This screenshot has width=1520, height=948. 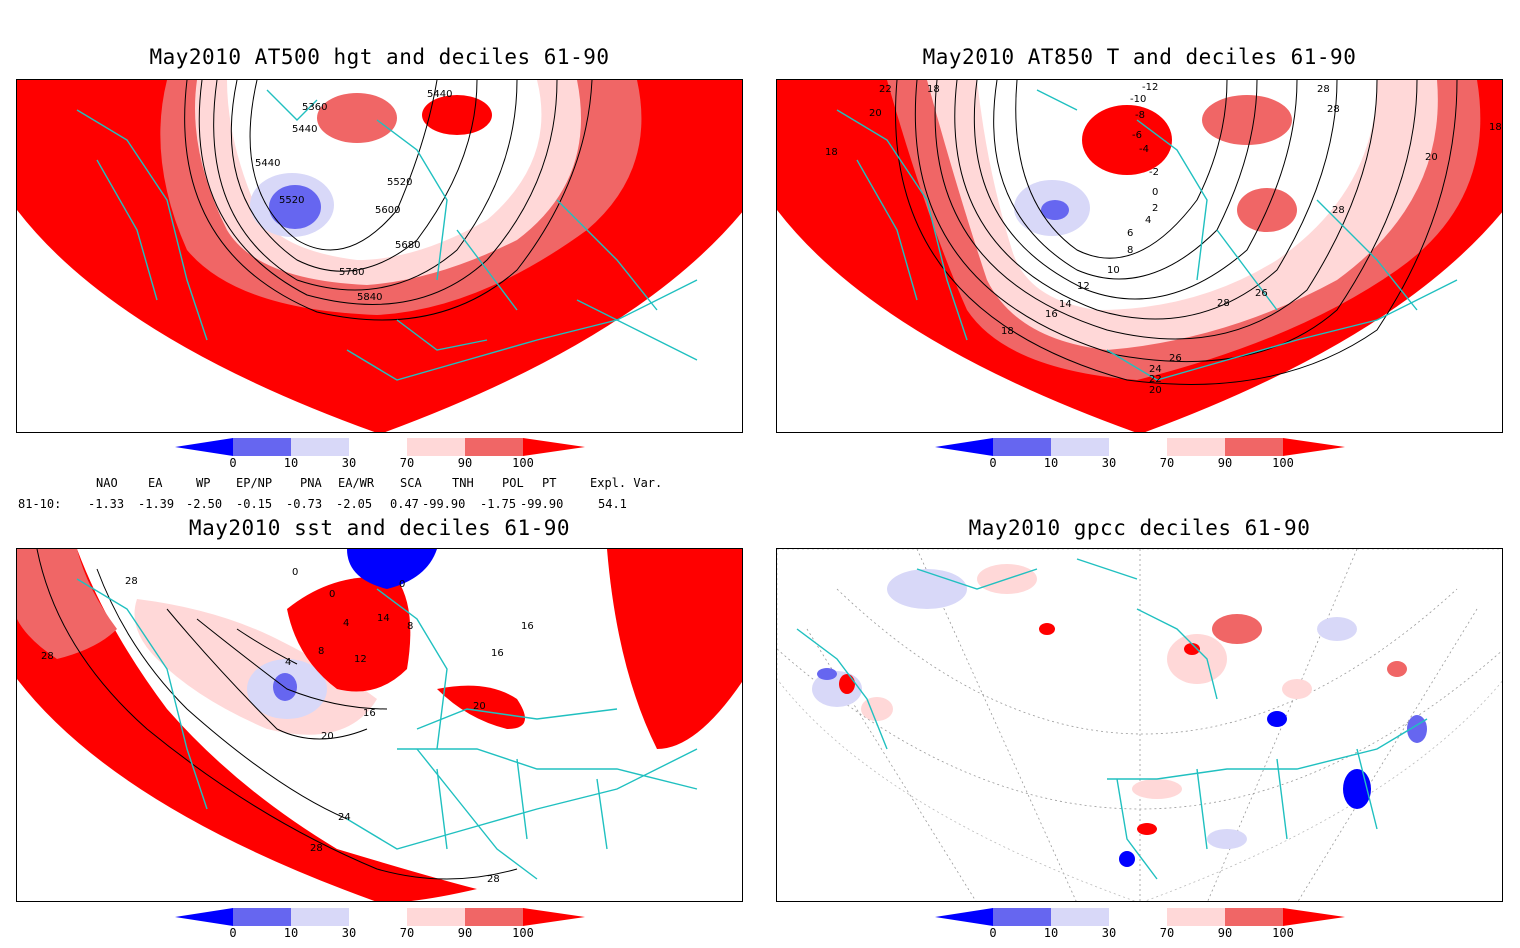 What do you see at coordinates (1113, 270) in the screenshot?
I see `contour-label: 10` at bounding box center [1113, 270].